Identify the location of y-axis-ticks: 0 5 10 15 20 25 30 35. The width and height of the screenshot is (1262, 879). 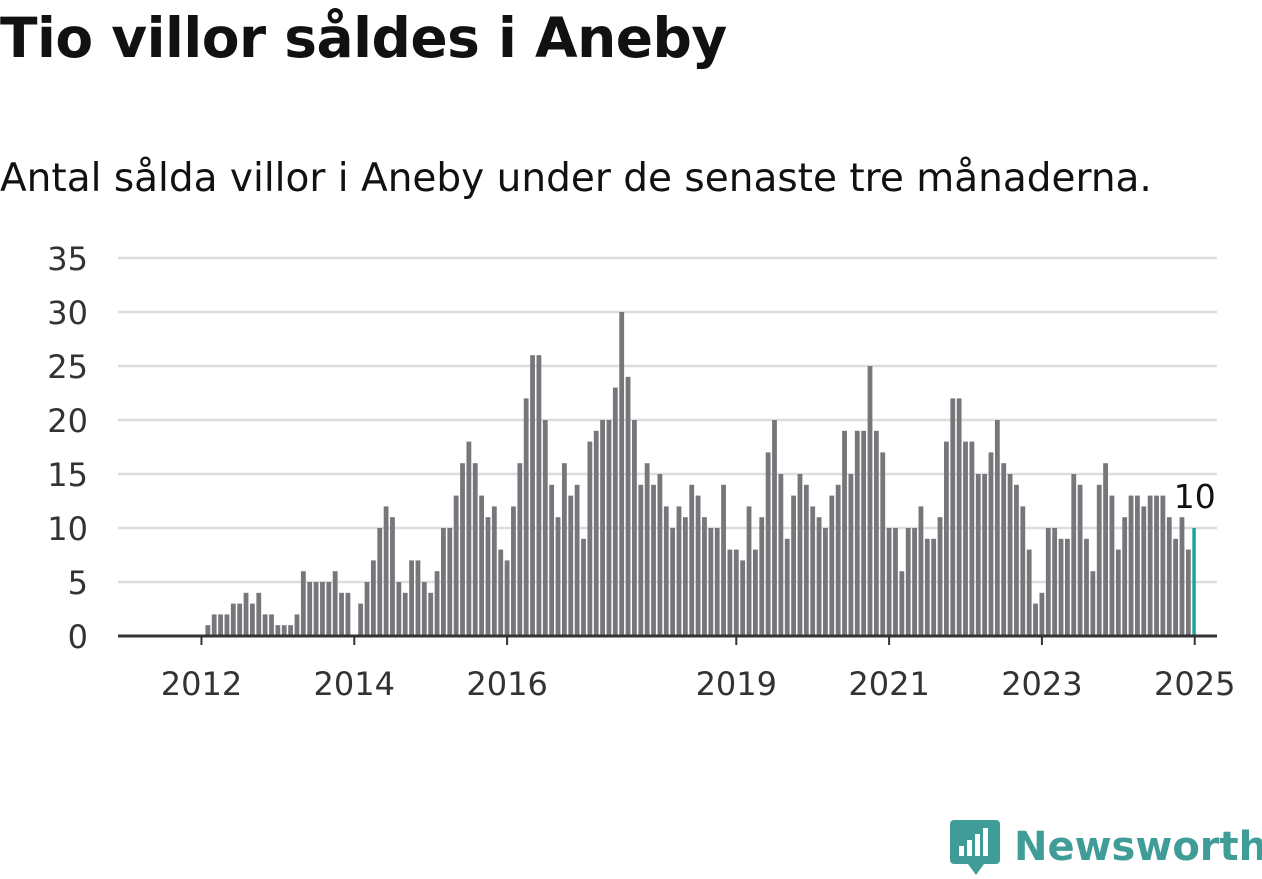
(67, 448).